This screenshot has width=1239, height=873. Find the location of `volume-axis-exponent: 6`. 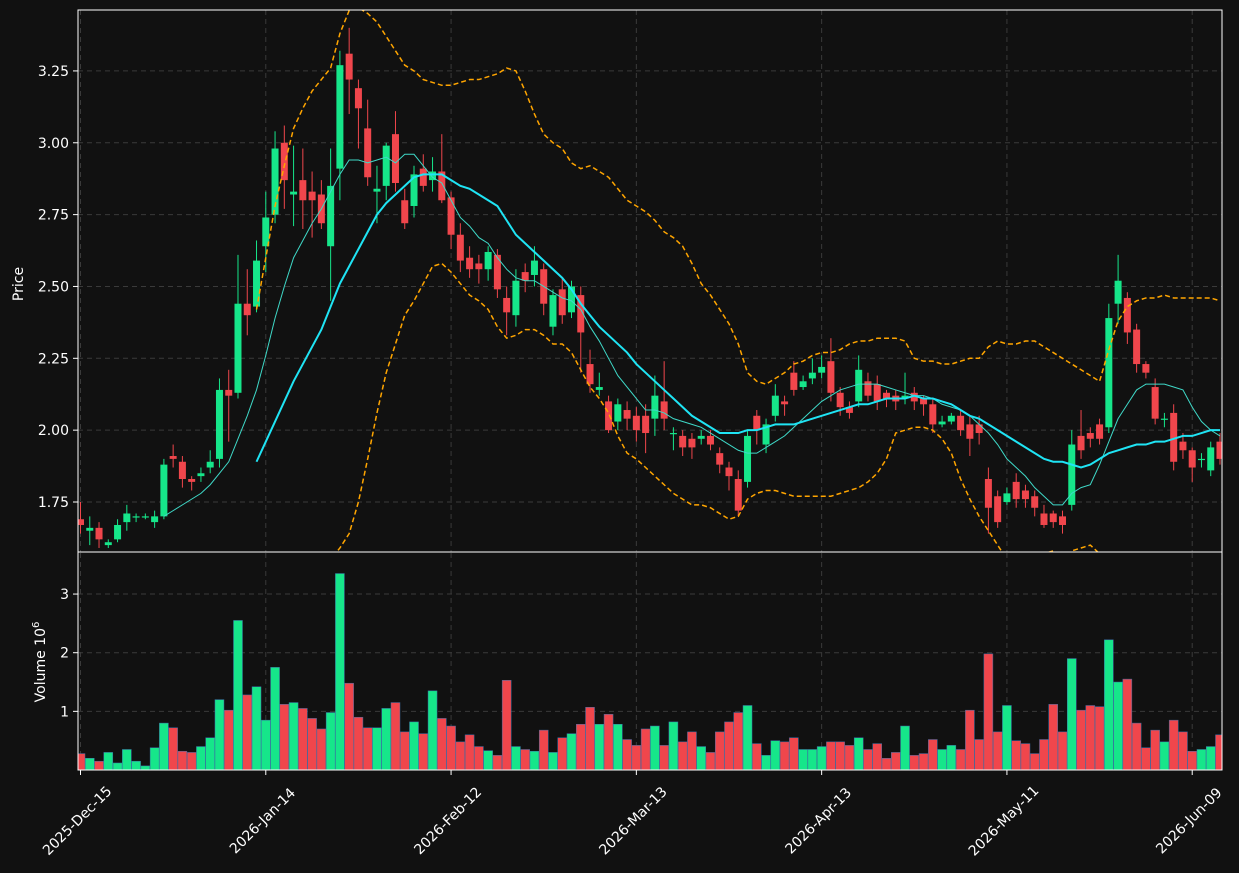

volume-axis-exponent: 6 is located at coordinates (36, 625).